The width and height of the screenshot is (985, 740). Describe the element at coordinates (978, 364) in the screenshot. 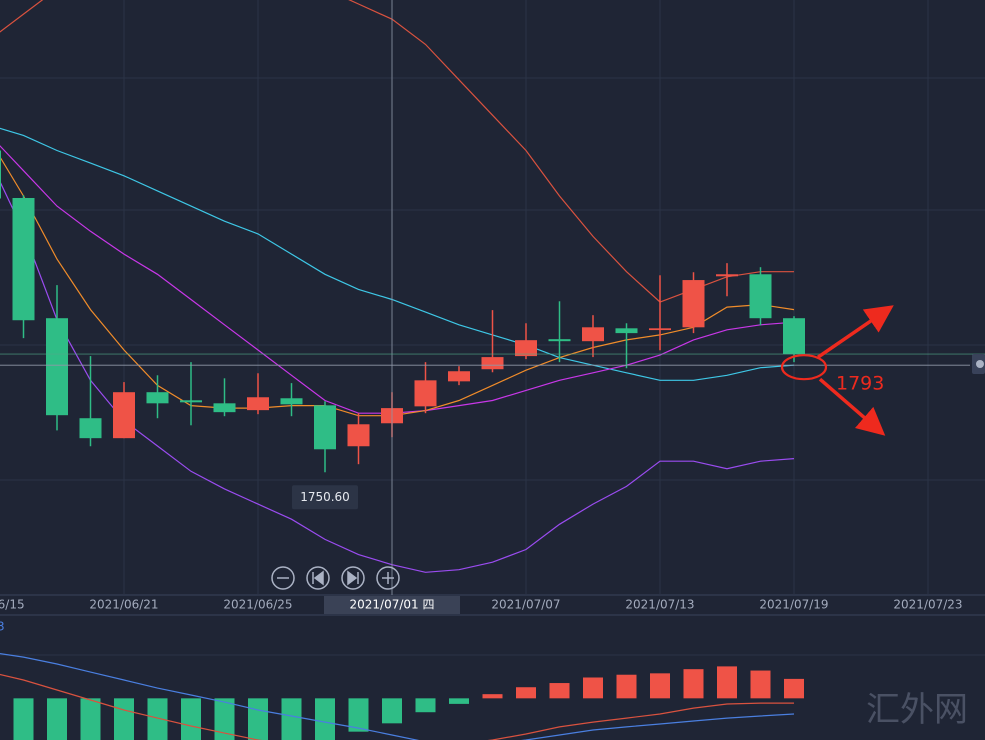

I see `alert-icon` at that location.